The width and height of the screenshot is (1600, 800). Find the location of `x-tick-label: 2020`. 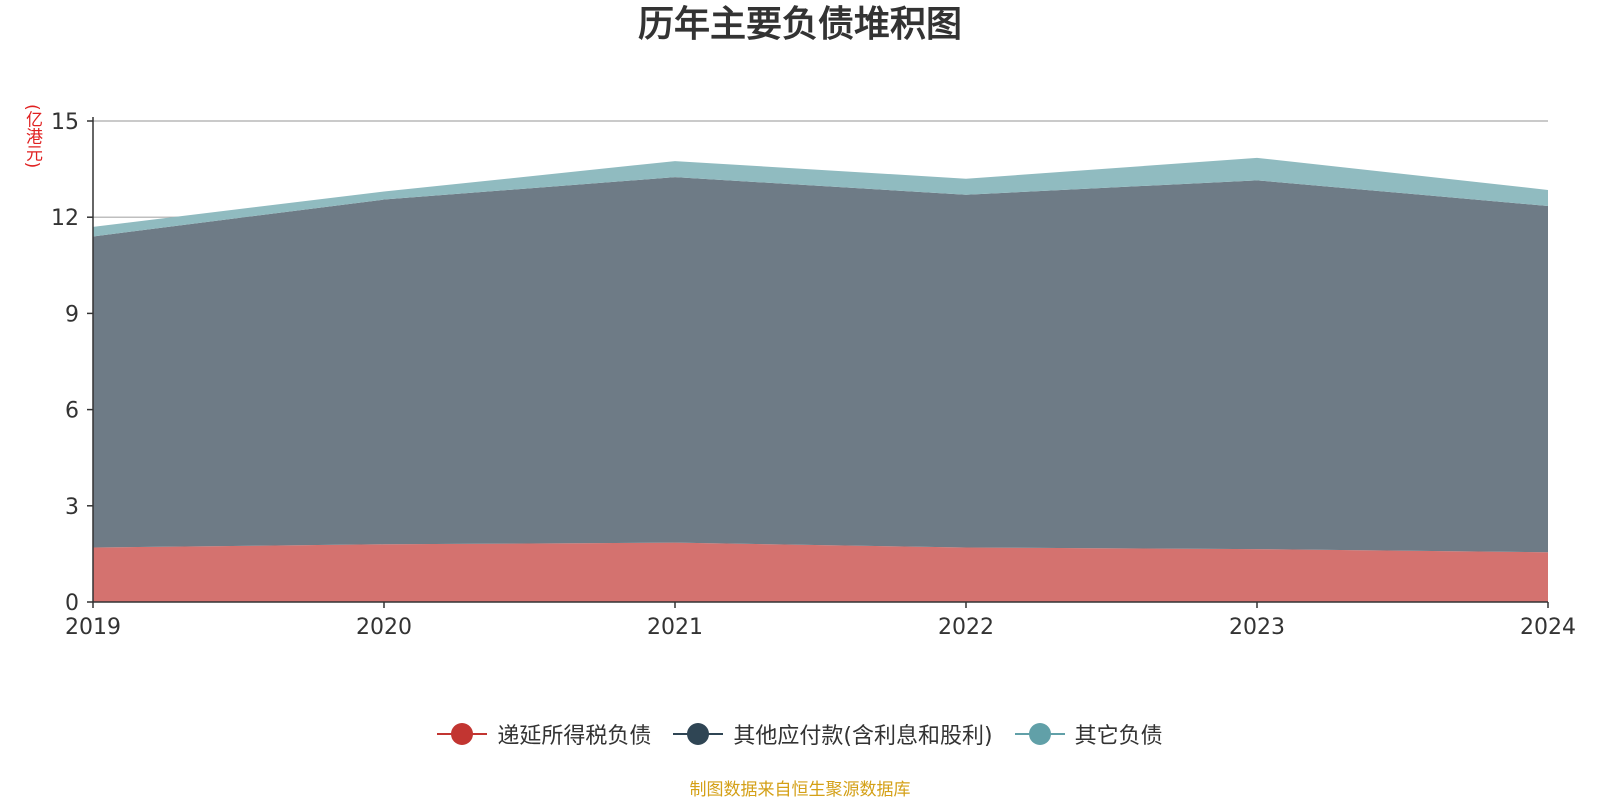

x-tick-label: 2020 is located at coordinates (384, 627).